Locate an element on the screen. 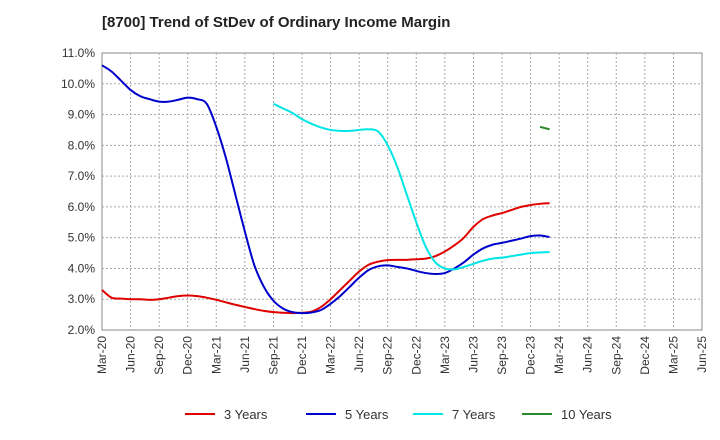  x-tick-label: Mar-23 is located at coordinates (445, 355).